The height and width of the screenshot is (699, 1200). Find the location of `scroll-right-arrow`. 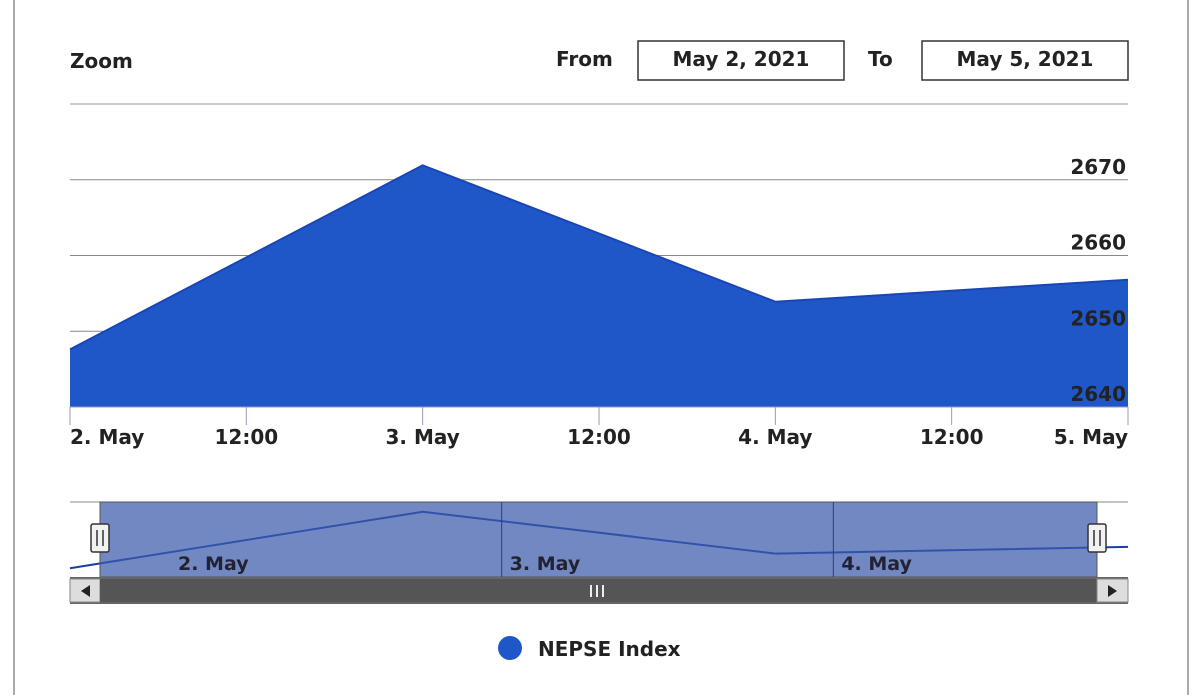

scroll-right-arrow is located at coordinates (1112, 591).